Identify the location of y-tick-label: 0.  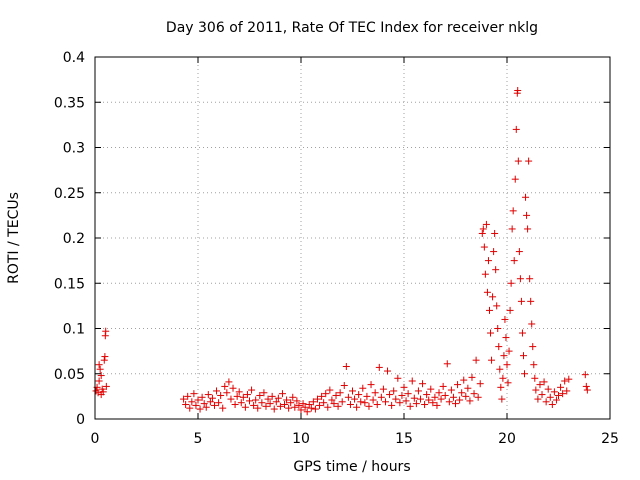
(80, 420).